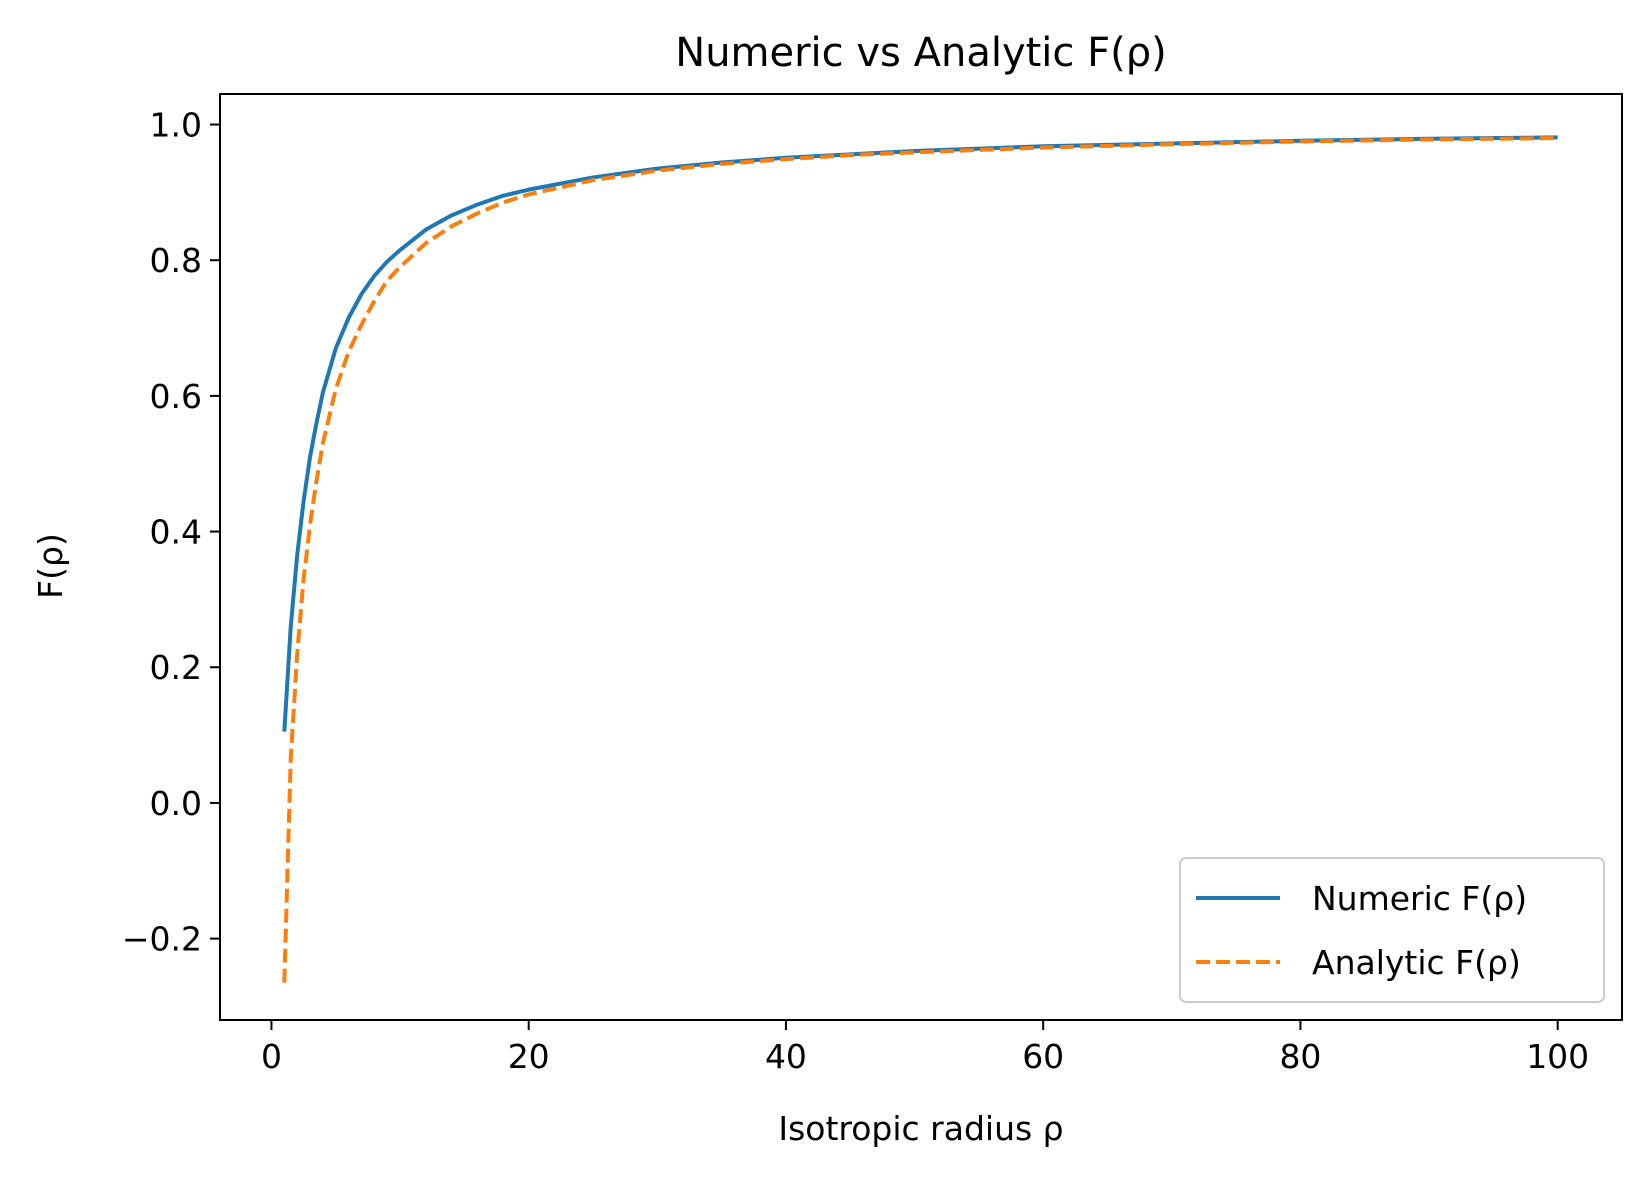  Describe the element at coordinates (271, 1056) in the screenshot. I see `x-tick-label: 0` at that location.